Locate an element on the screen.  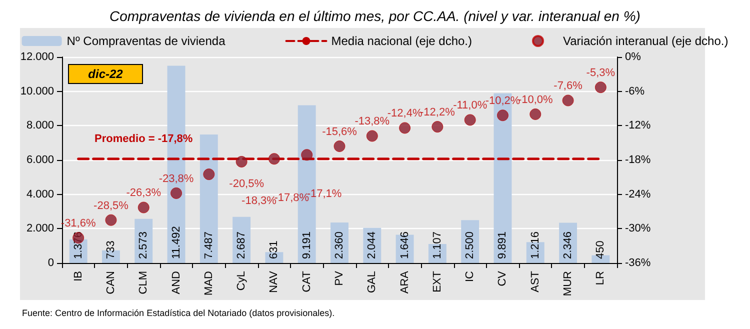
y2-tick-label: -36% is located at coordinates (638, 263).